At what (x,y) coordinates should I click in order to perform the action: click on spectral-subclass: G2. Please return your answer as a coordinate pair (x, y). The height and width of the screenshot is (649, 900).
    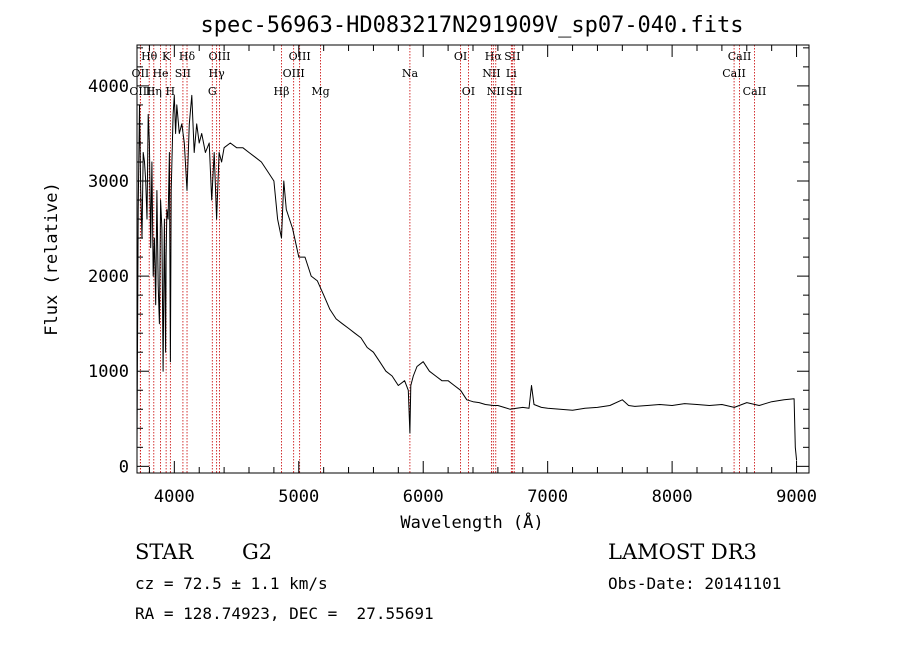
    Looking at the image, I should click on (257, 552).